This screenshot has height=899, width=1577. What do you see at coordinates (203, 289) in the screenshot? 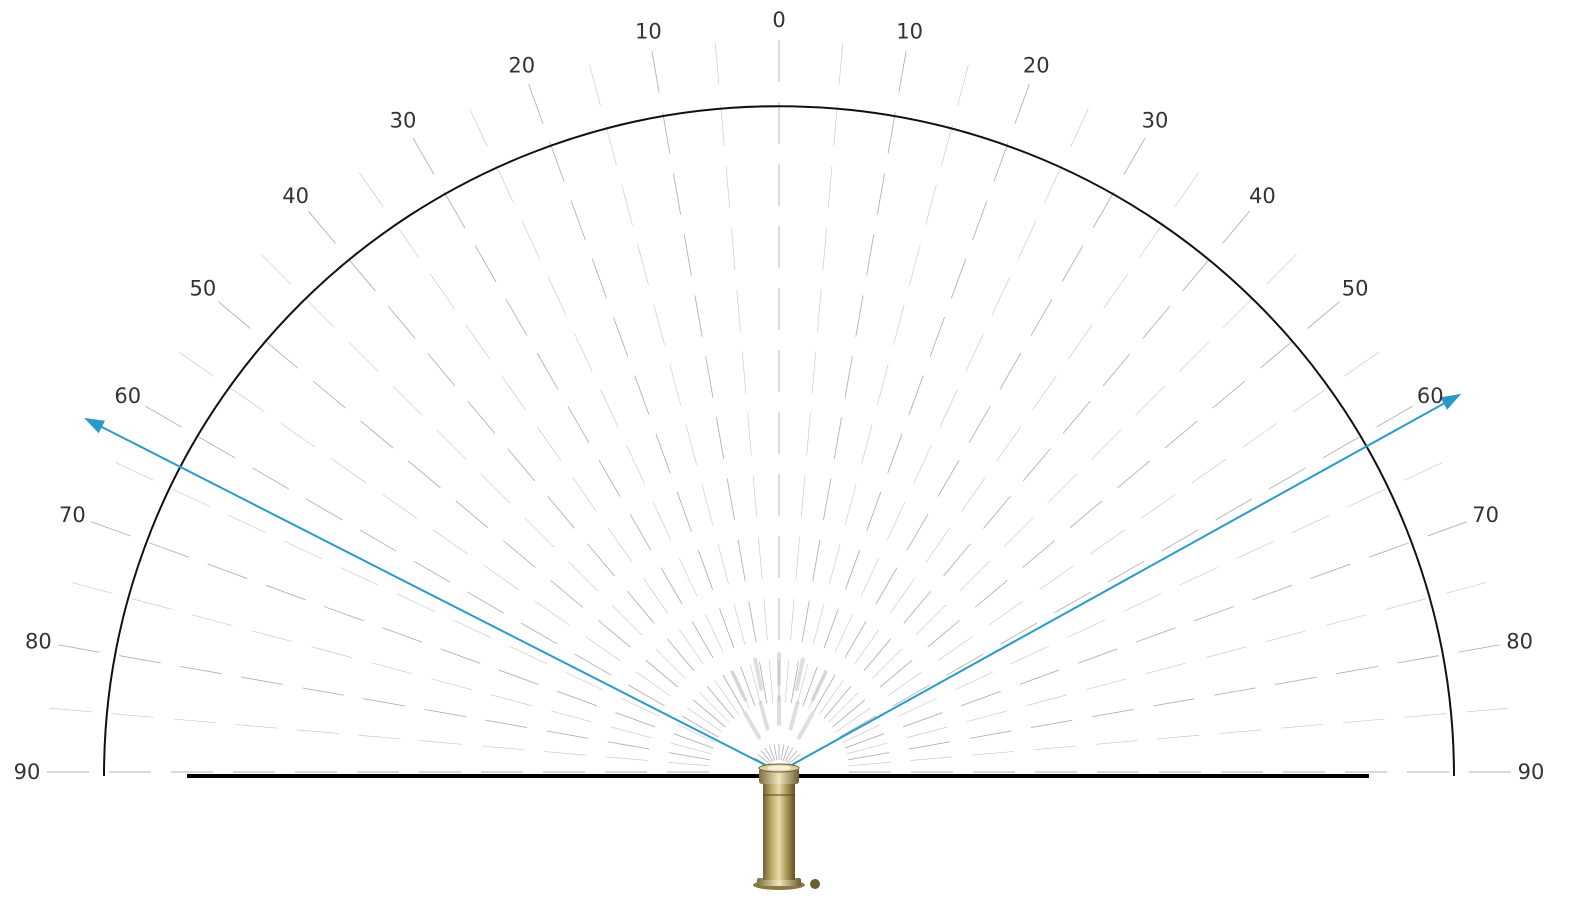
I see `tick-label-left-50: 50` at bounding box center [203, 289].